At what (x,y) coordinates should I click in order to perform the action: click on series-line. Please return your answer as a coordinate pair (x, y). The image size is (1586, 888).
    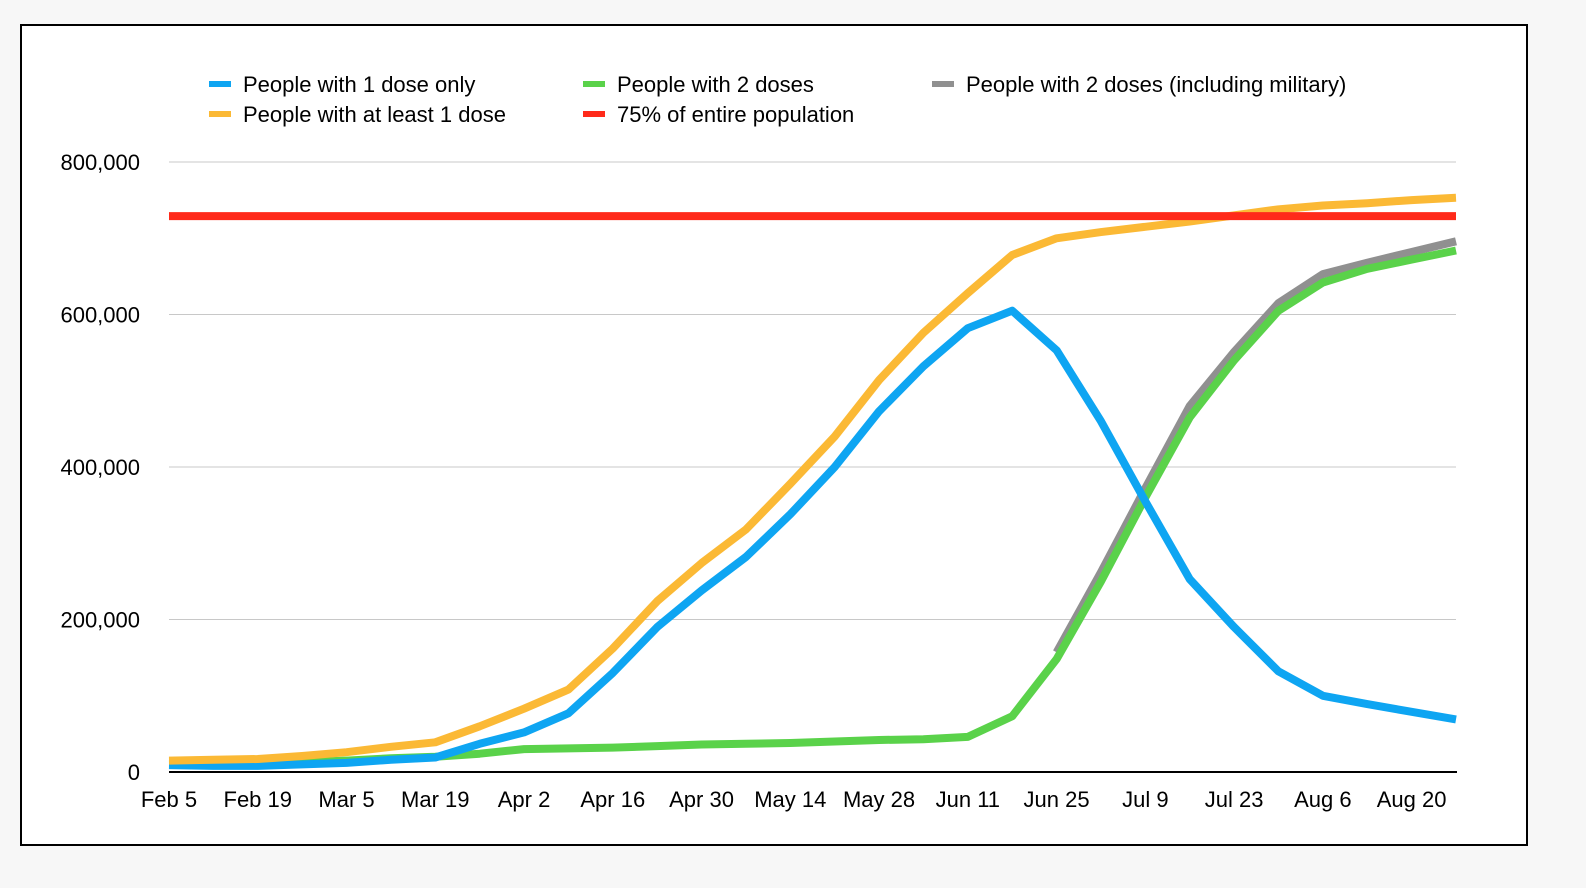
    Looking at the image, I should click on (1255, 446).